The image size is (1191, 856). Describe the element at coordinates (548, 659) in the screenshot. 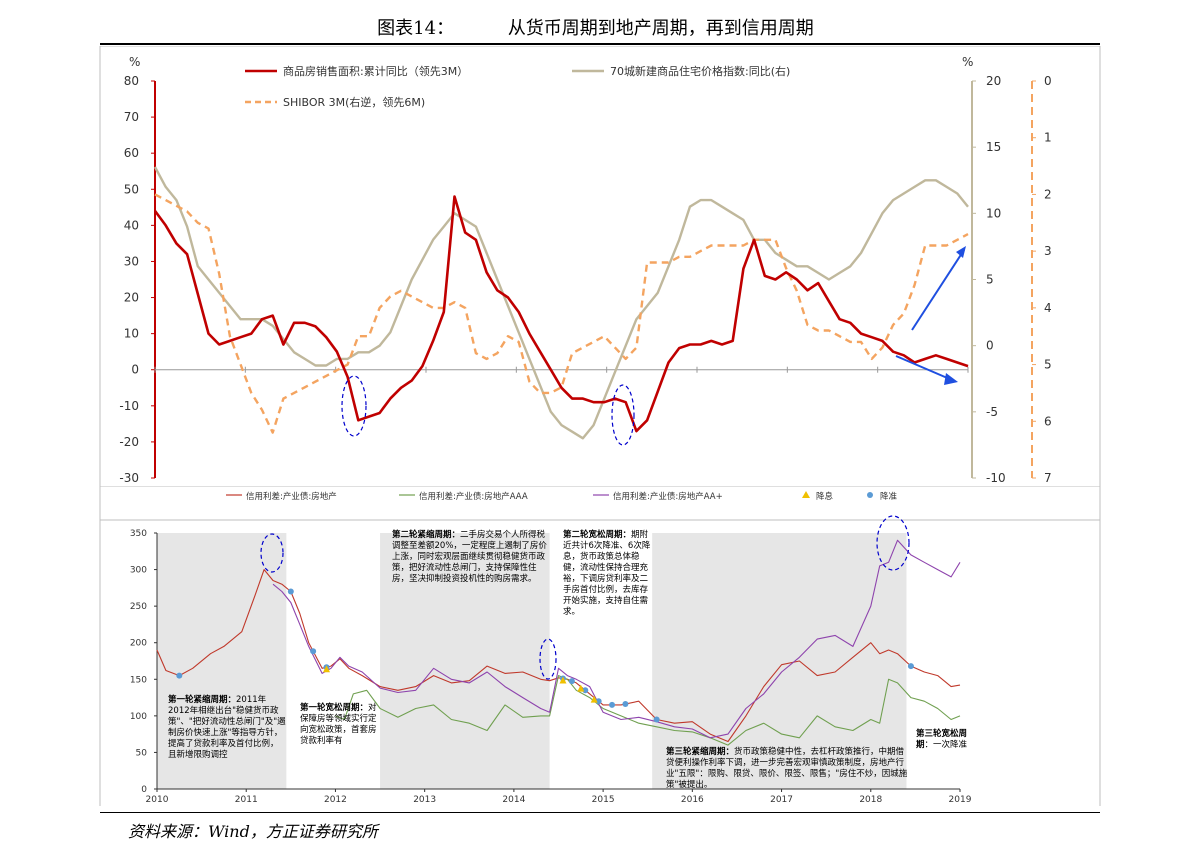

I see `highlight-ellipse-2014` at that location.